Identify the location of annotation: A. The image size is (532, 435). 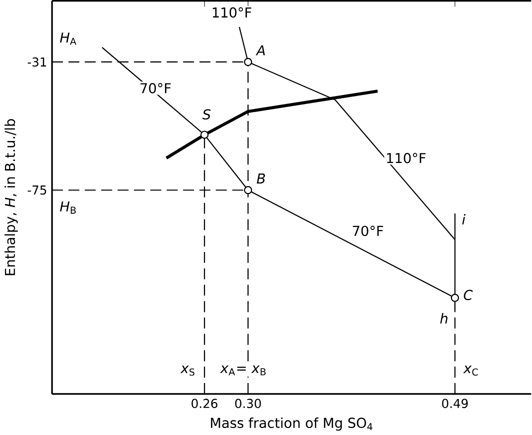
(260, 50).